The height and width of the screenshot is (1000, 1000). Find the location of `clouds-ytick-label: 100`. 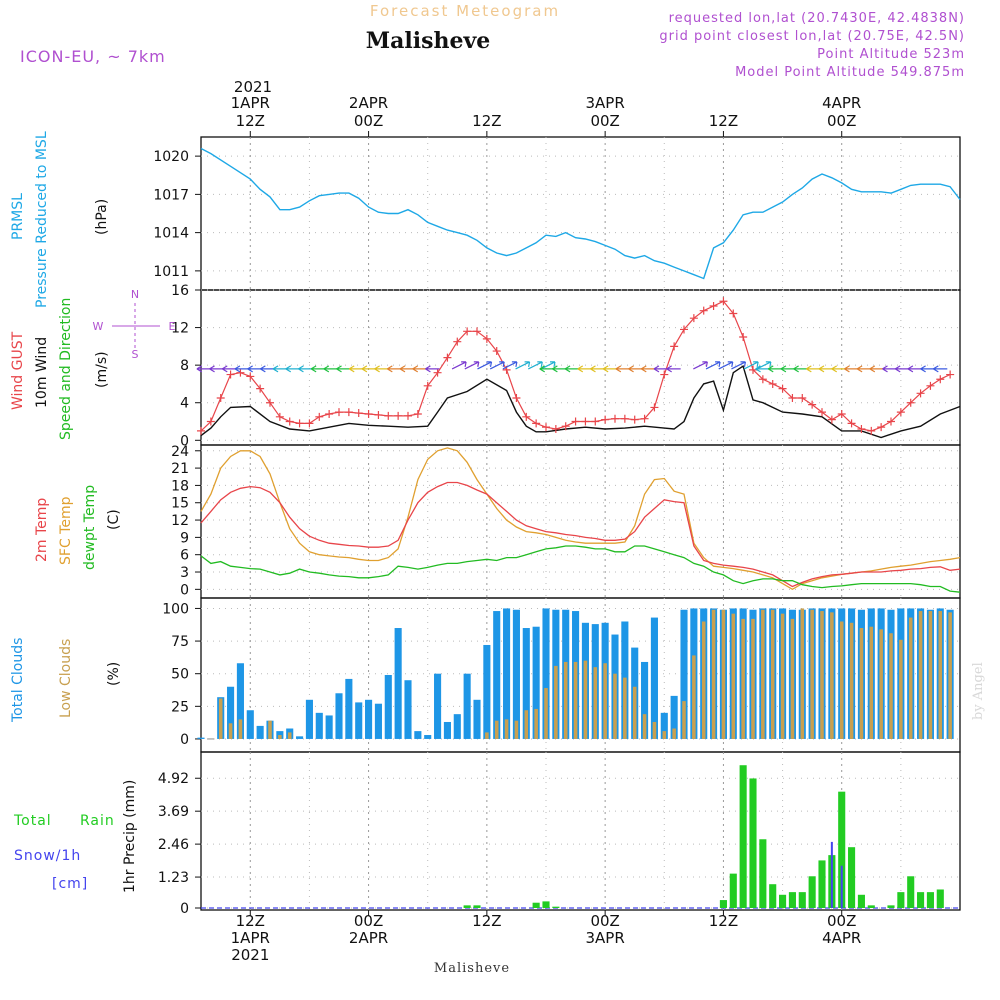

clouds-ytick-label: 100 is located at coordinates (175, 609).